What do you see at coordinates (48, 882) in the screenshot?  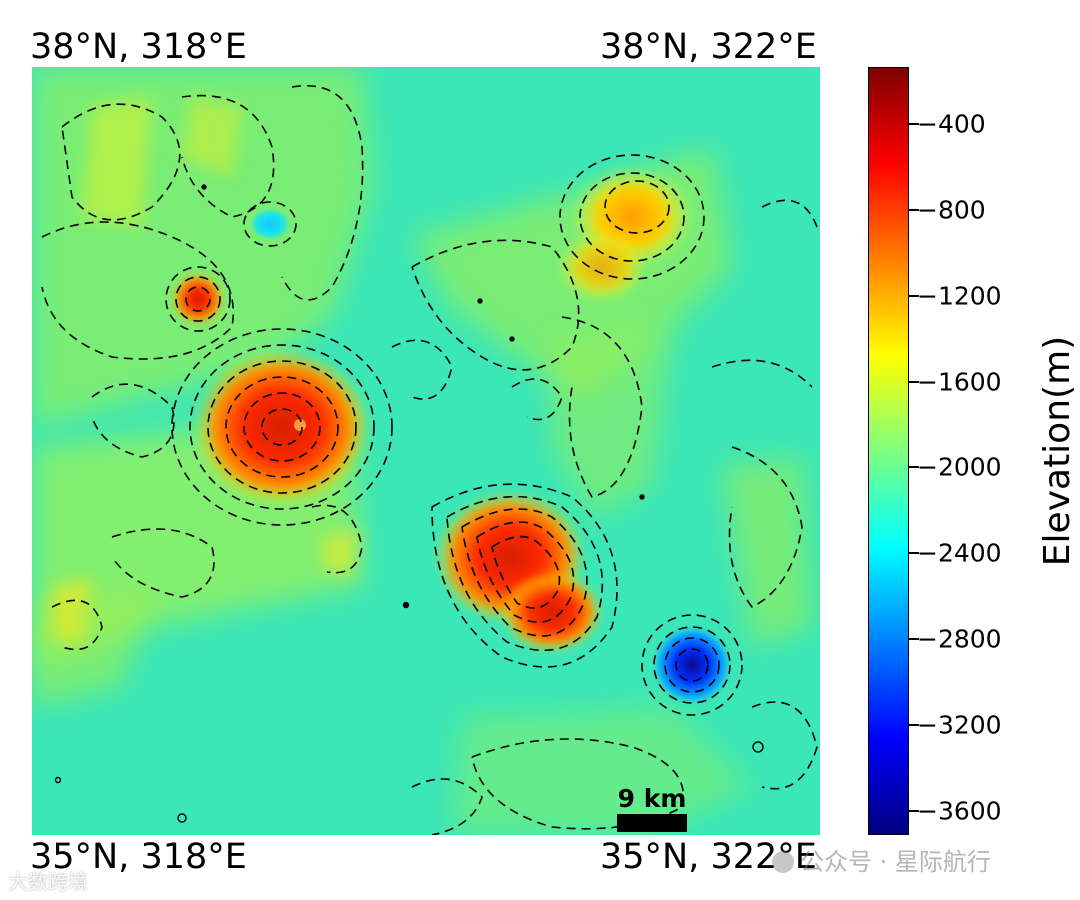 I see `watermark-left: 大数跨境` at bounding box center [48, 882].